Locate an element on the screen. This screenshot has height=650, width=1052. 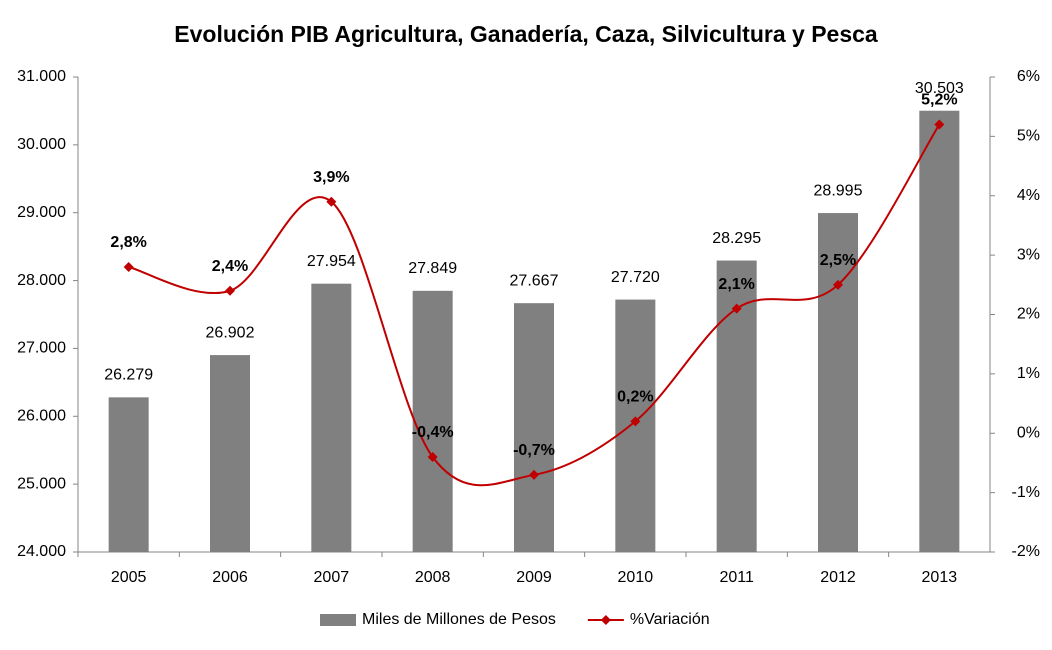
legend-label: Miles de Millones de Pesos is located at coordinates (459, 619).